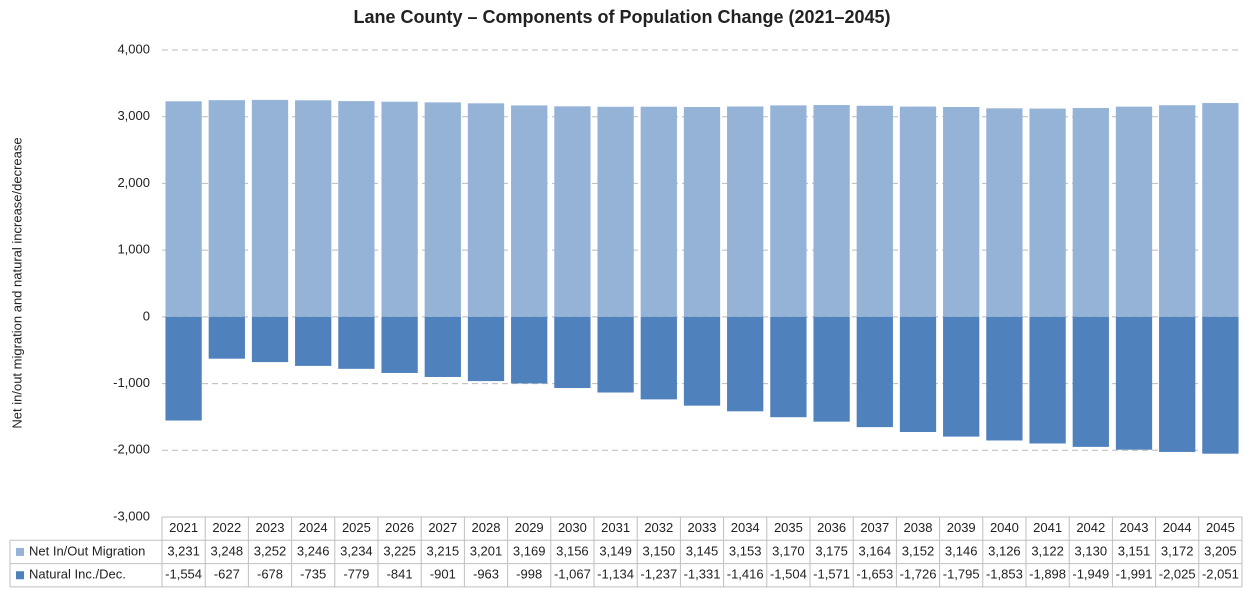  Describe the element at coordinates (226, 527) in the screenshot. I see `x-tick-label: 2022` at that location.